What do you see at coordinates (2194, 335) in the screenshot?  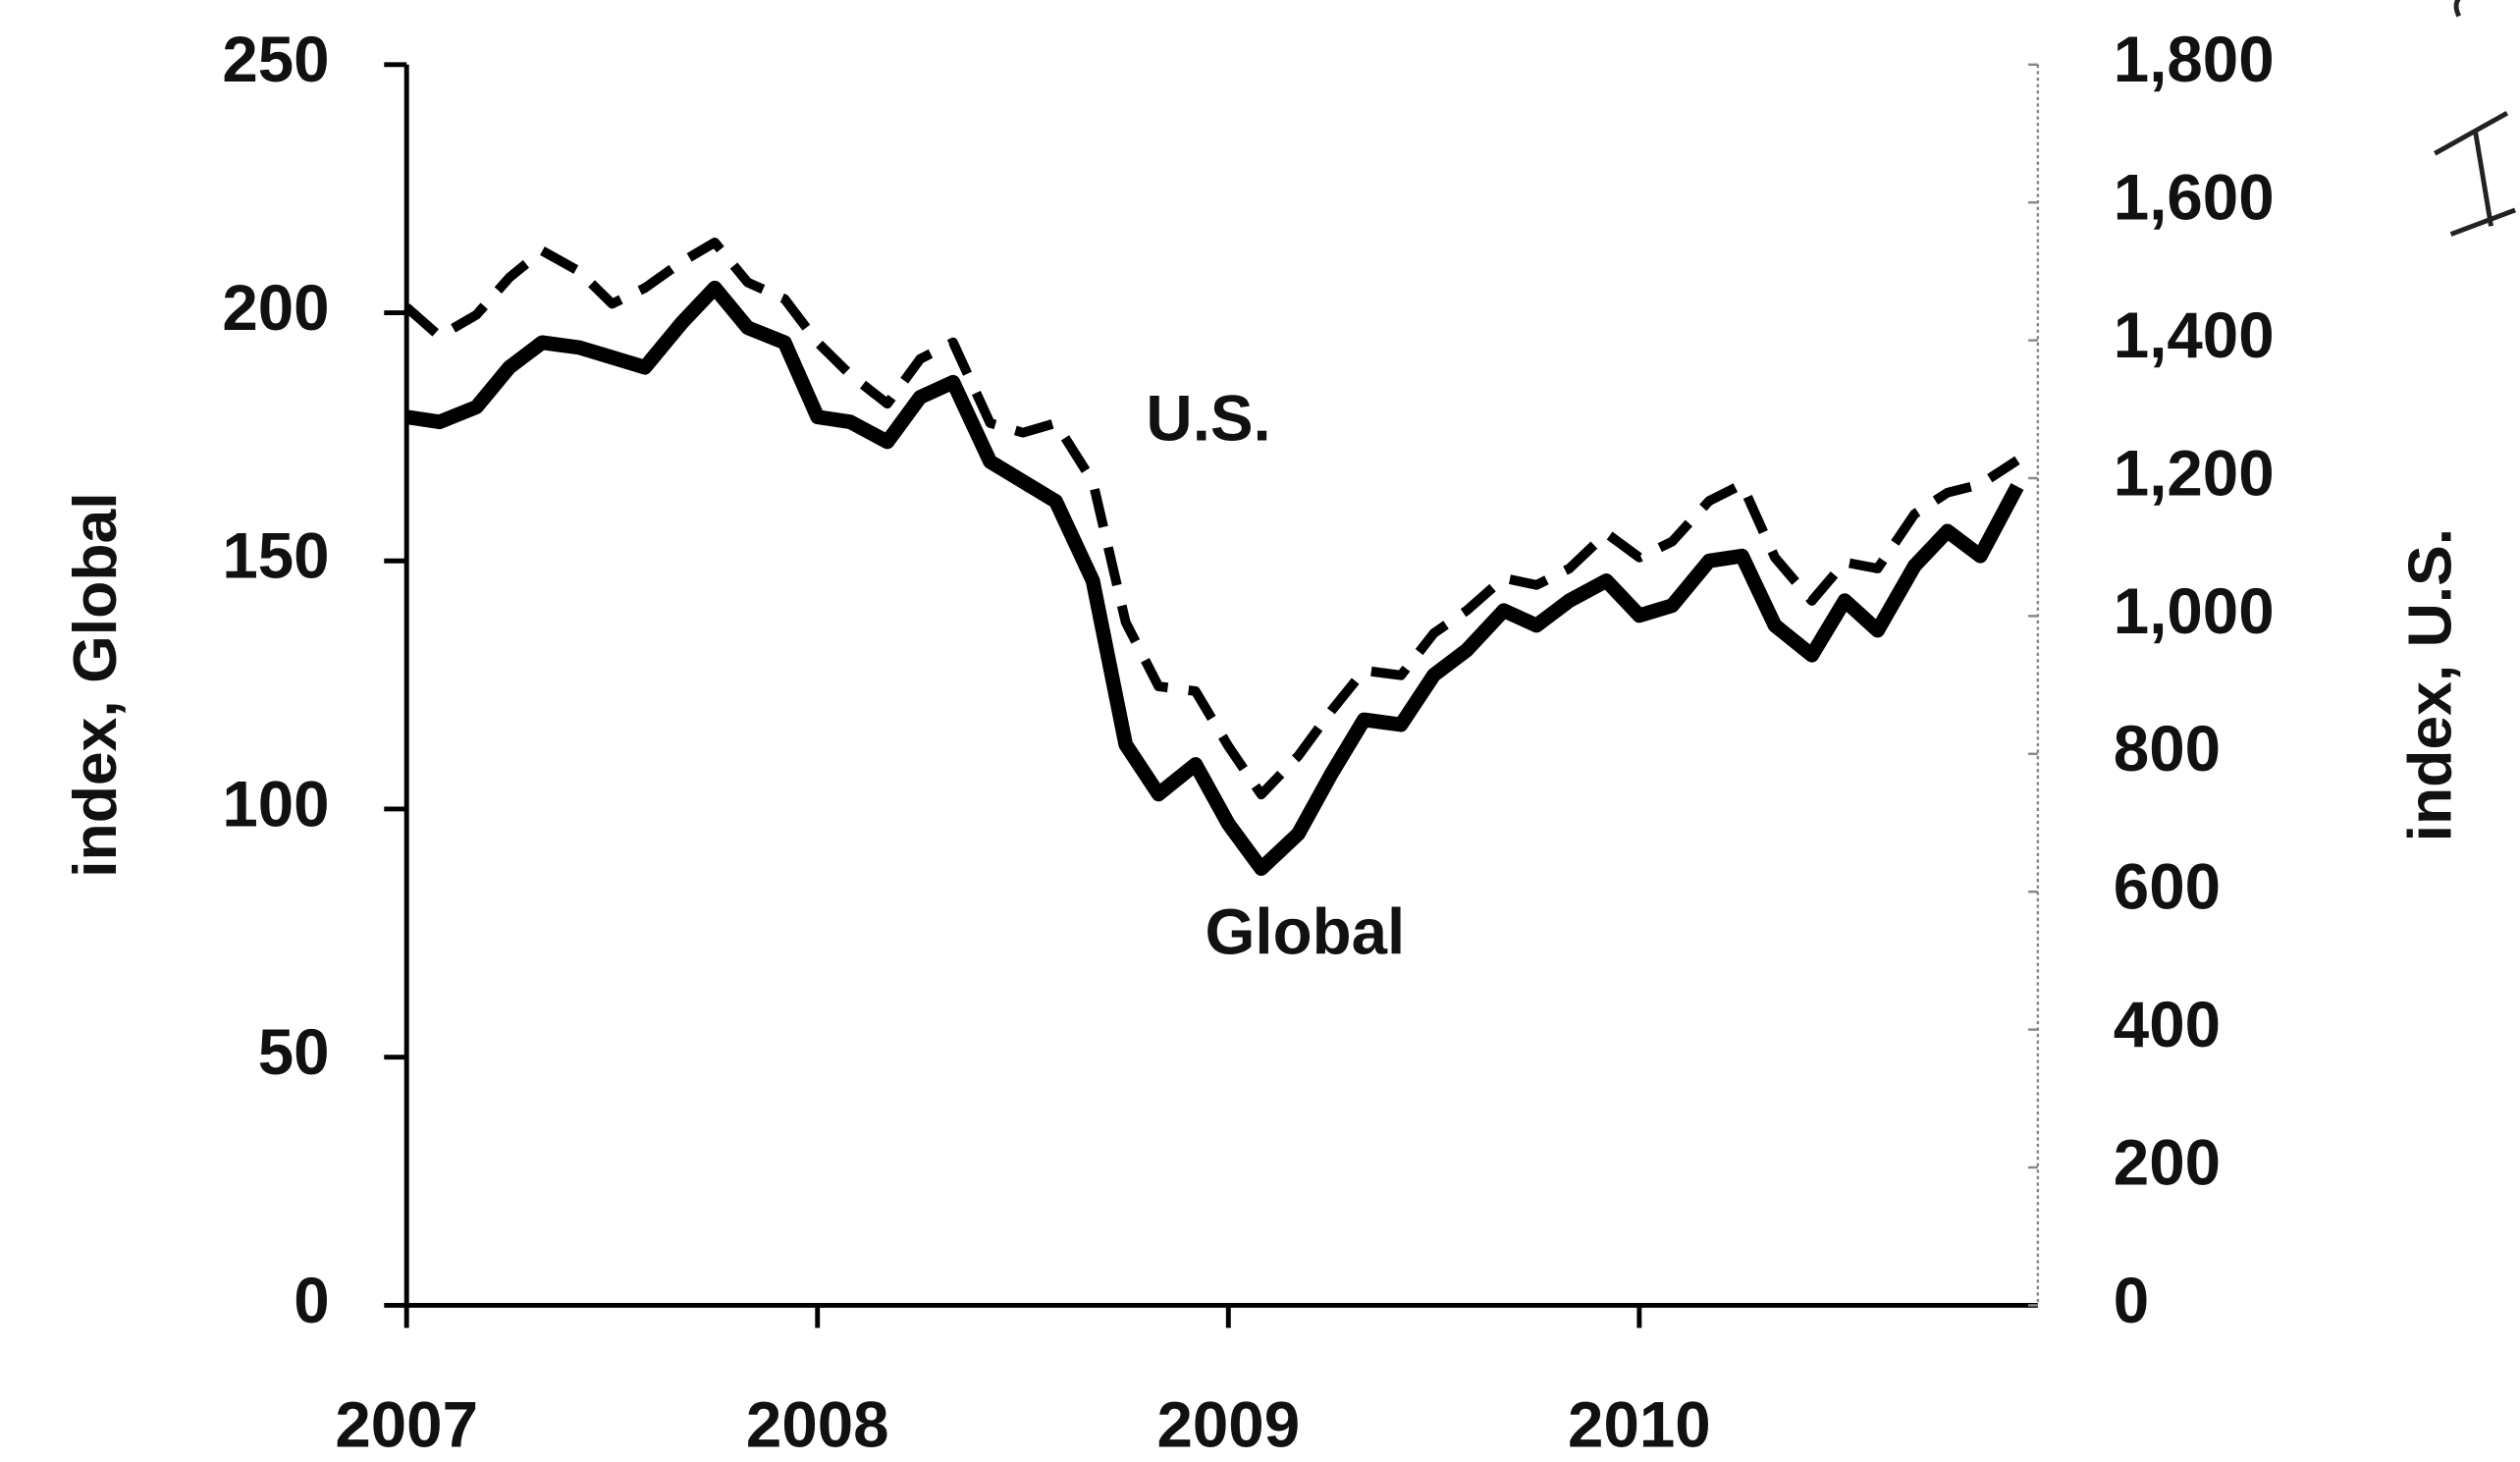 I see `y2-tick-label: 1,400` at bounding box center [2194, 335].